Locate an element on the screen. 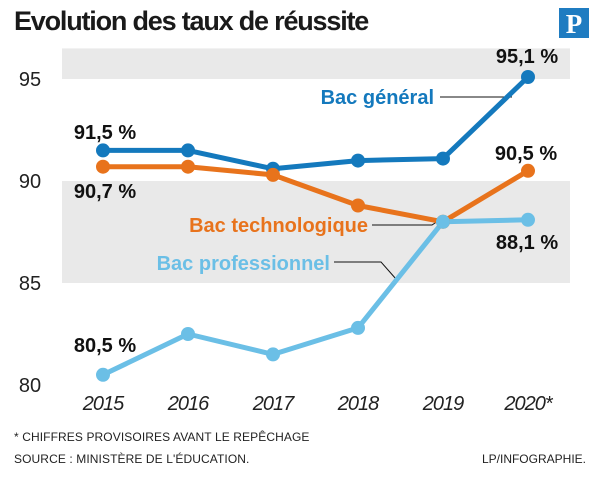 This screenshot has height=477, width=600. data-label: 91,5 % is located at coordinates (105, 133).